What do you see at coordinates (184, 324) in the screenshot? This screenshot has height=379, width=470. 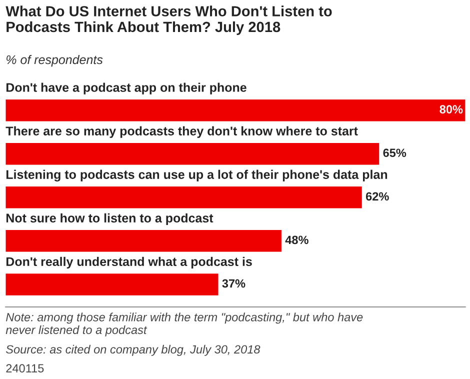 I see `text: Note: among those familiar with the term "podcasting," but who have never listened to a podcast` at bounding box center [184, 324].